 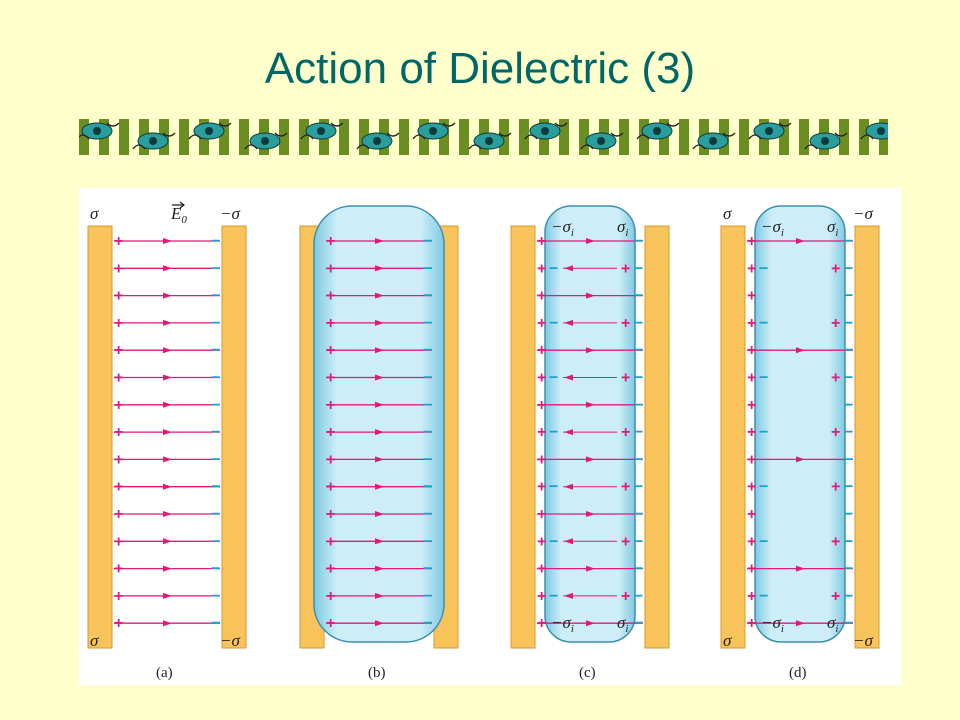 I want to click on induced-neg-label-bottom: −σi, so click(x=562, y=624).